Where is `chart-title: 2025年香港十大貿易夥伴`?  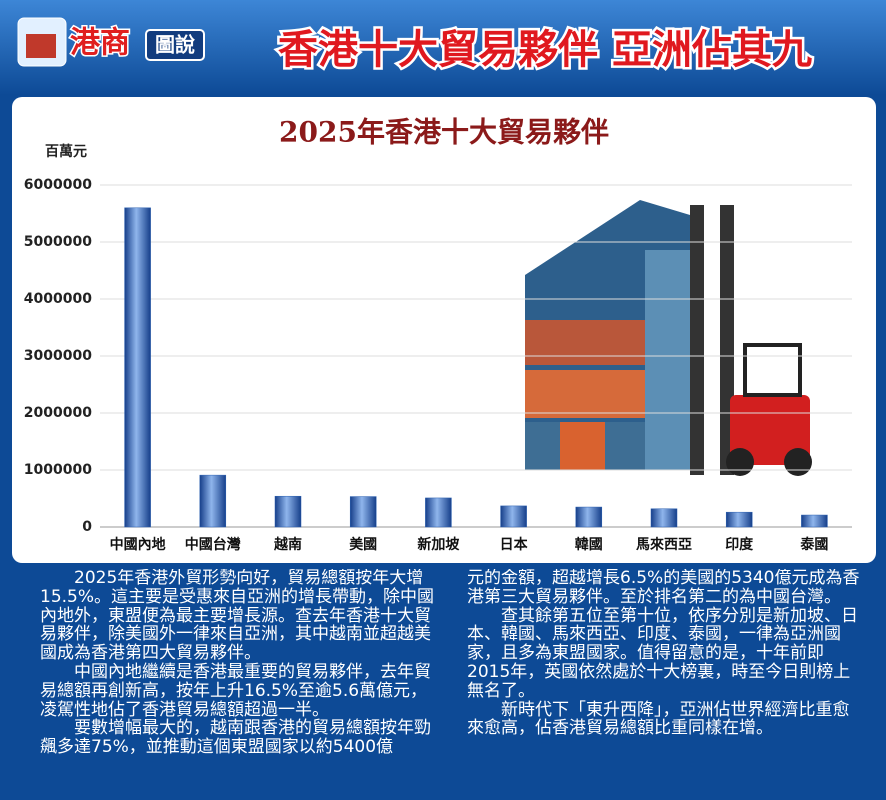
chart-title: 2025年香港十大貿易夥伴 is located at coordinates (444, 132).